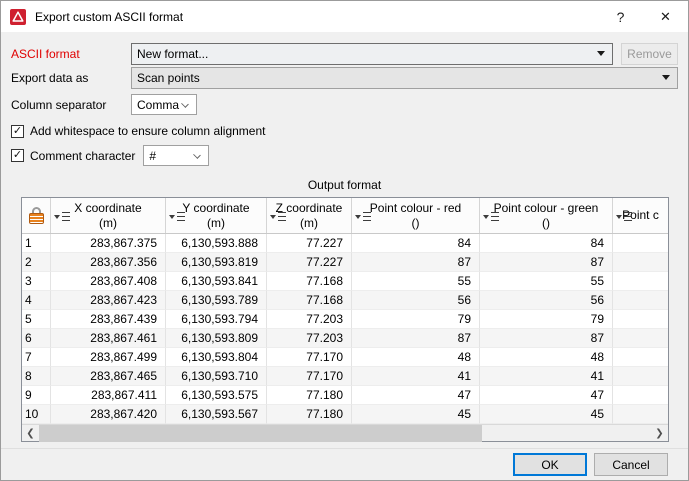  I want to click on lock-icon, so click(36, 215).